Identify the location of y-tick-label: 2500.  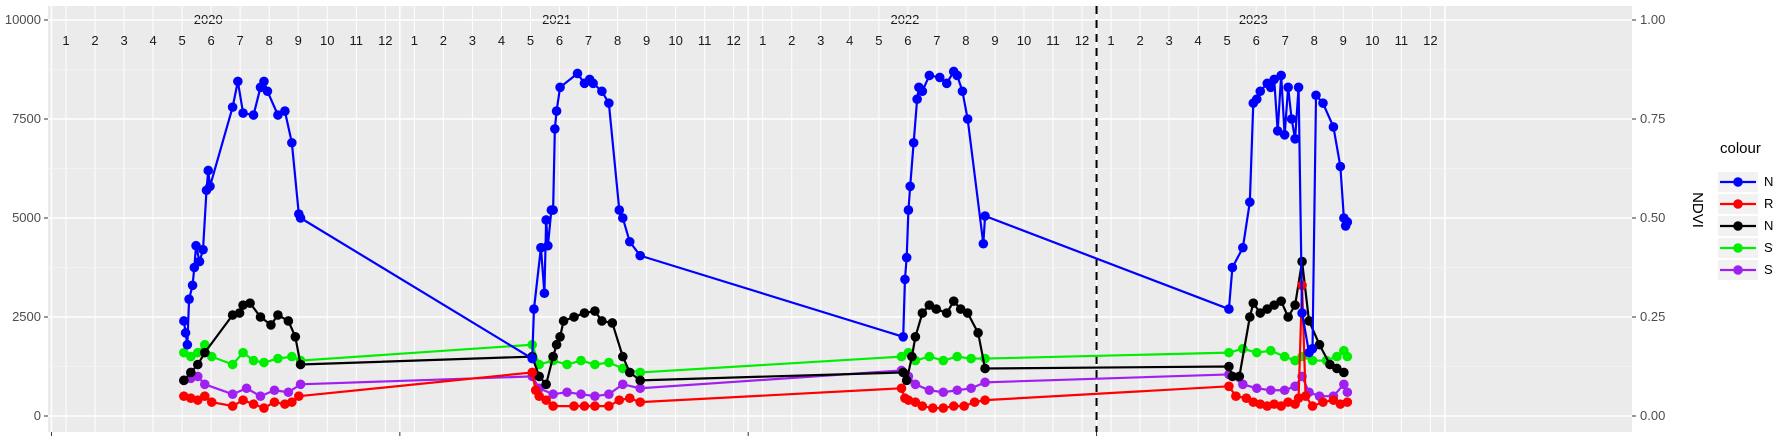
(26, 316).